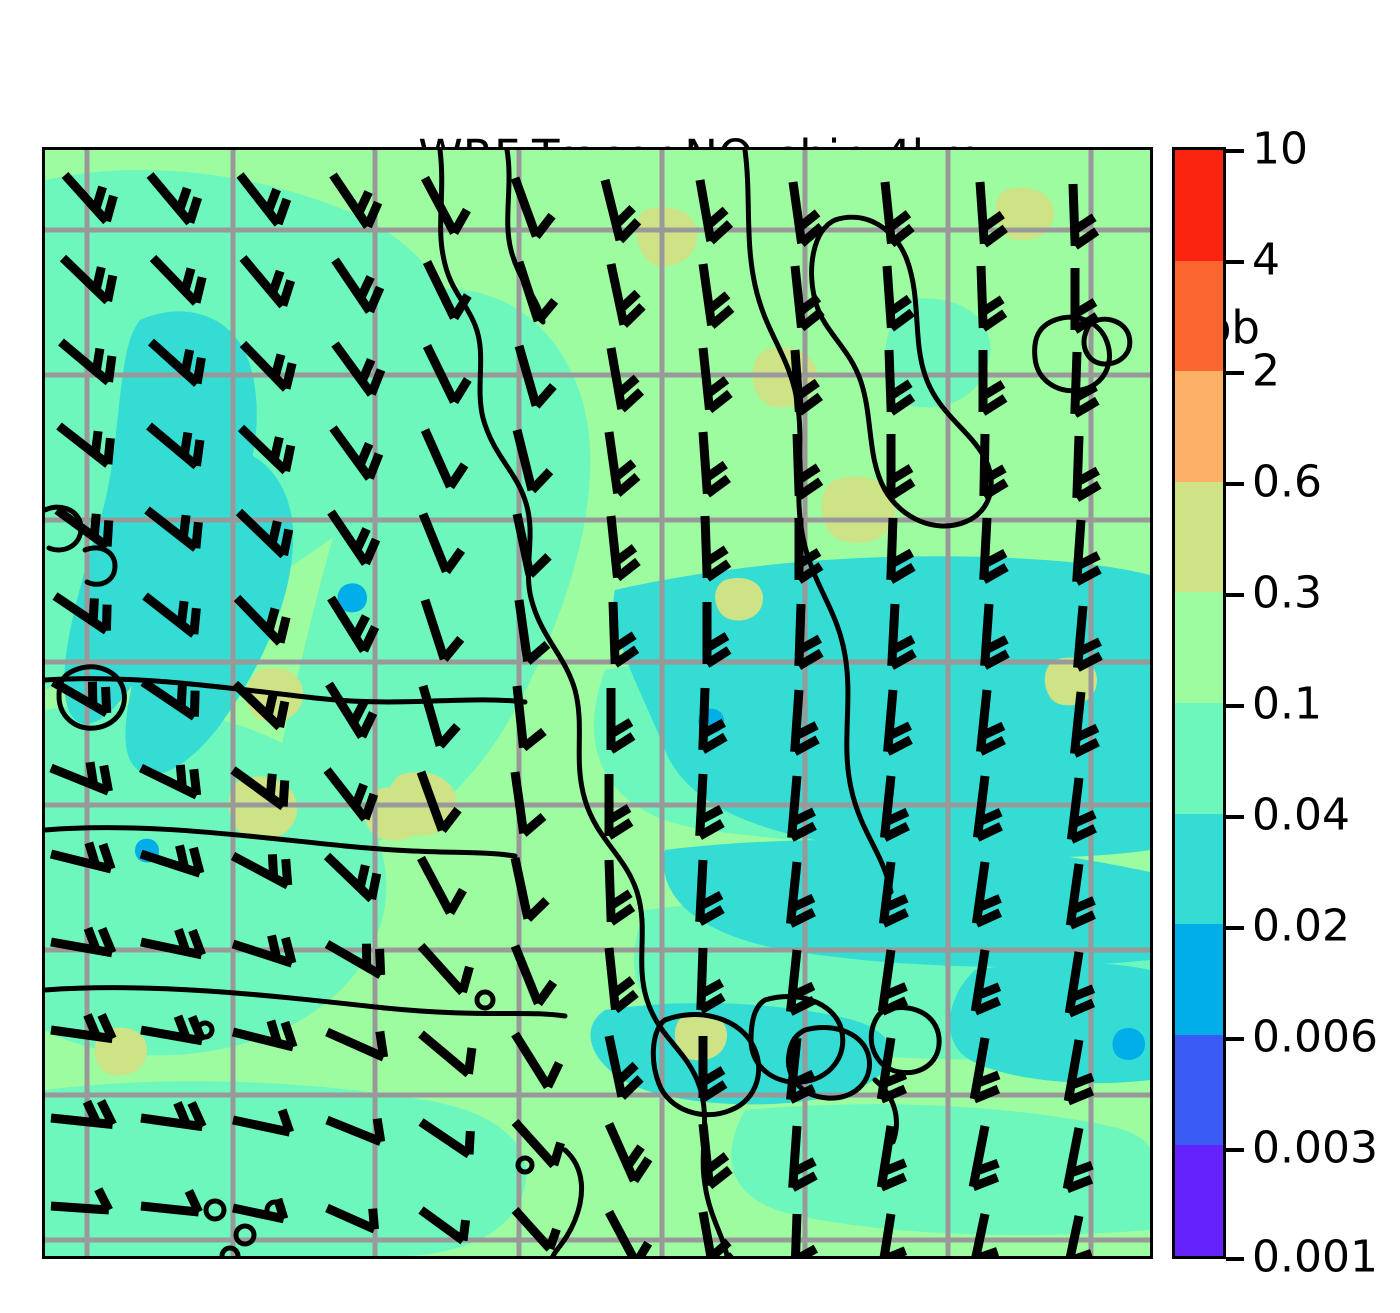 This screenshot has height=1313, width=1400. What do you see at coordinates (1315, 1037) in the screenshot?
I see `colorbar-tick-label: 0.006` at bounding box center [1315, 1037].